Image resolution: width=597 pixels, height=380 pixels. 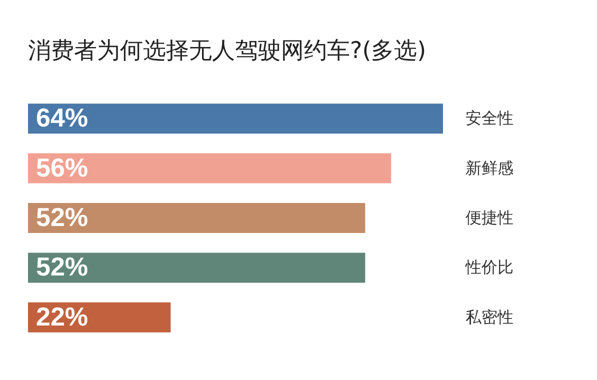 What do you see at coordinates (490, 118) in the screenshot?
I see `y-tick-label: 安全性` at bounding box center [490, 118].